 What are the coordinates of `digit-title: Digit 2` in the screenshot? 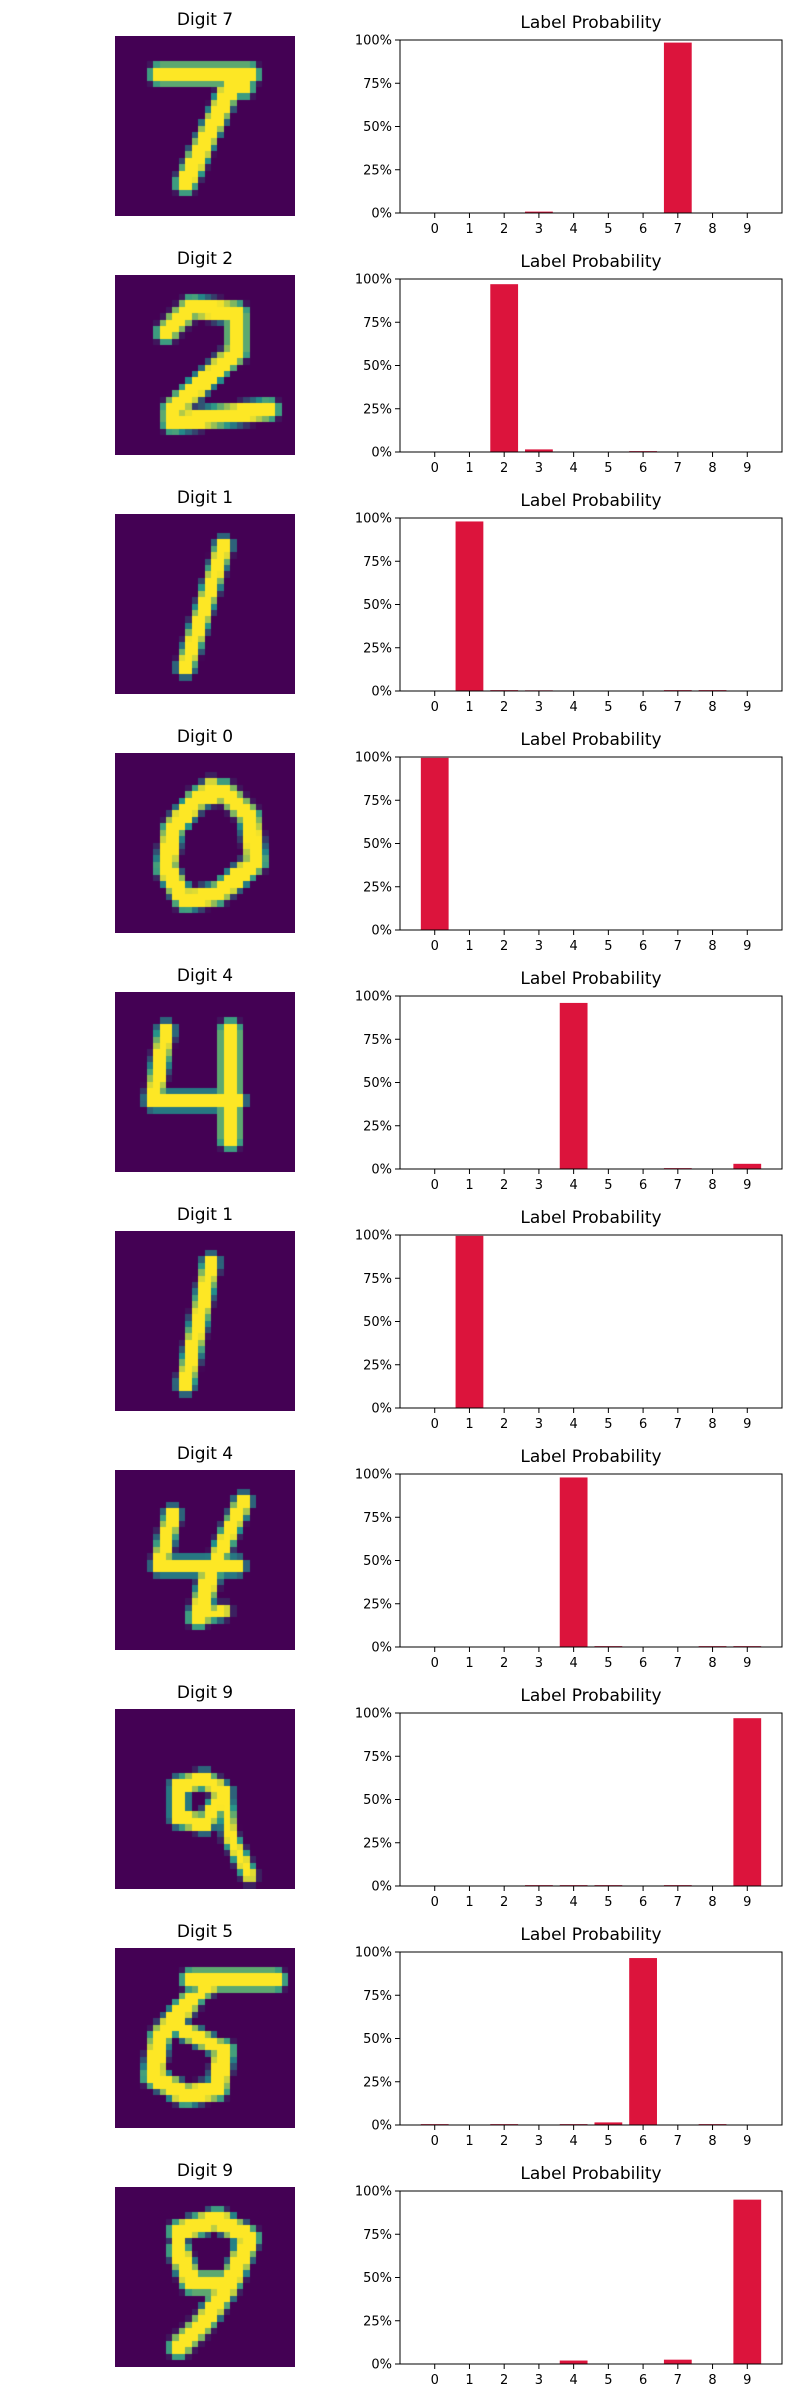 It's located at (205, 259).